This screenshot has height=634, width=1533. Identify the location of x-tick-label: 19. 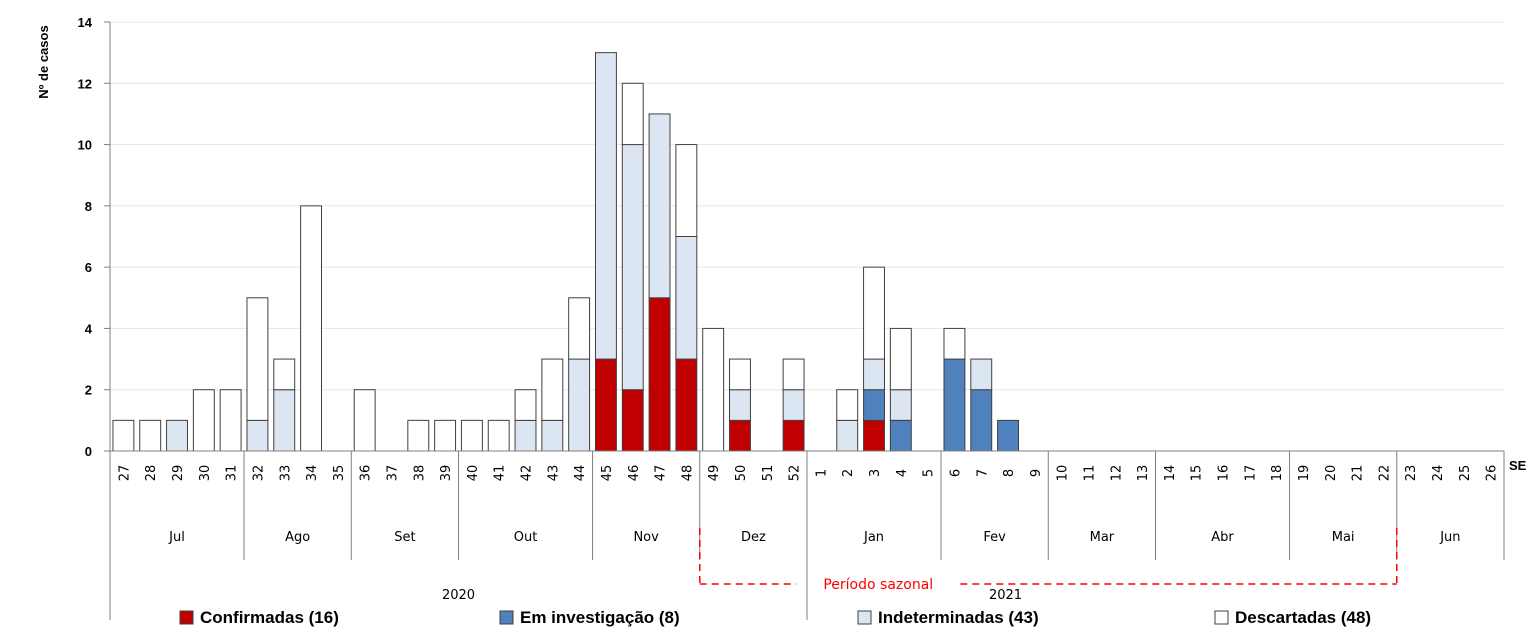
(1304, 473).